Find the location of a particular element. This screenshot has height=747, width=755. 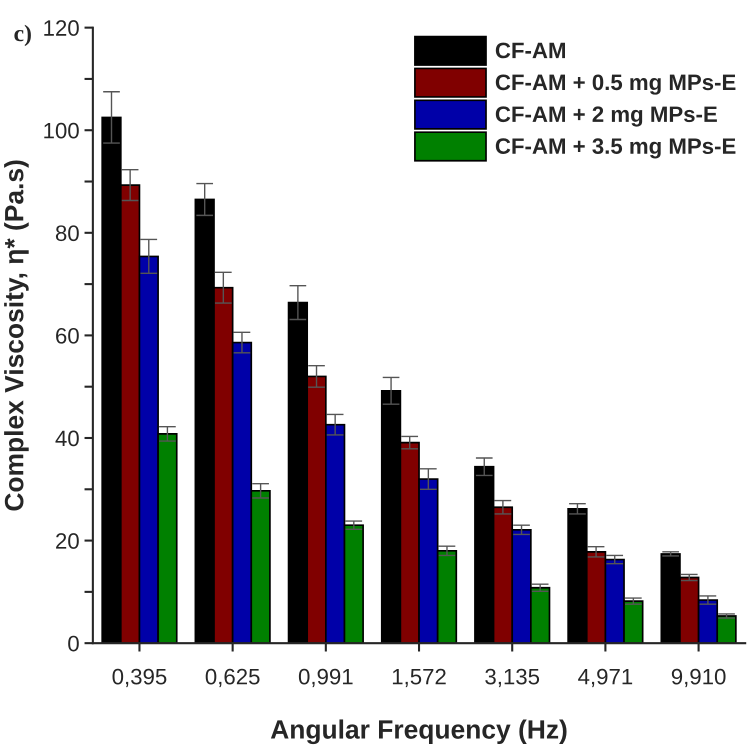

x-tick-label: 3,135 is located at coordinates (512, 678).